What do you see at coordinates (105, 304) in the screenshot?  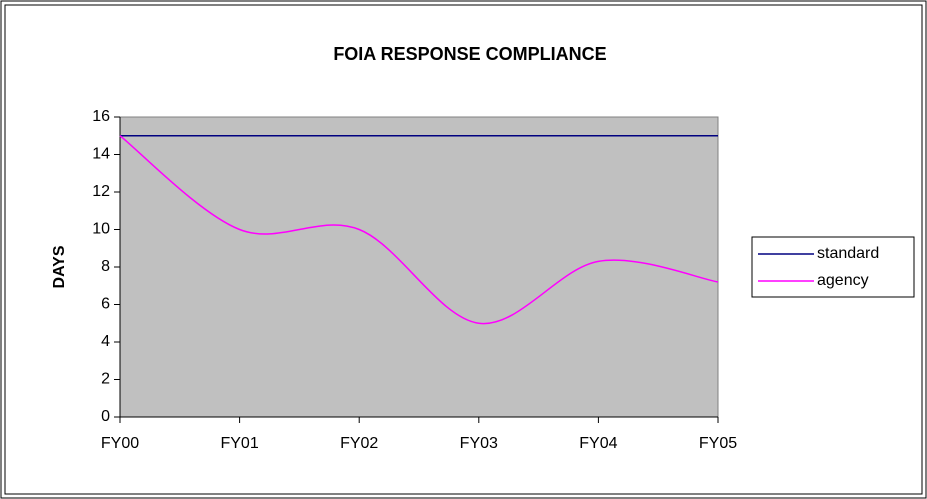 I see `y-tick-label: 6` at bounding box center [105, 304].